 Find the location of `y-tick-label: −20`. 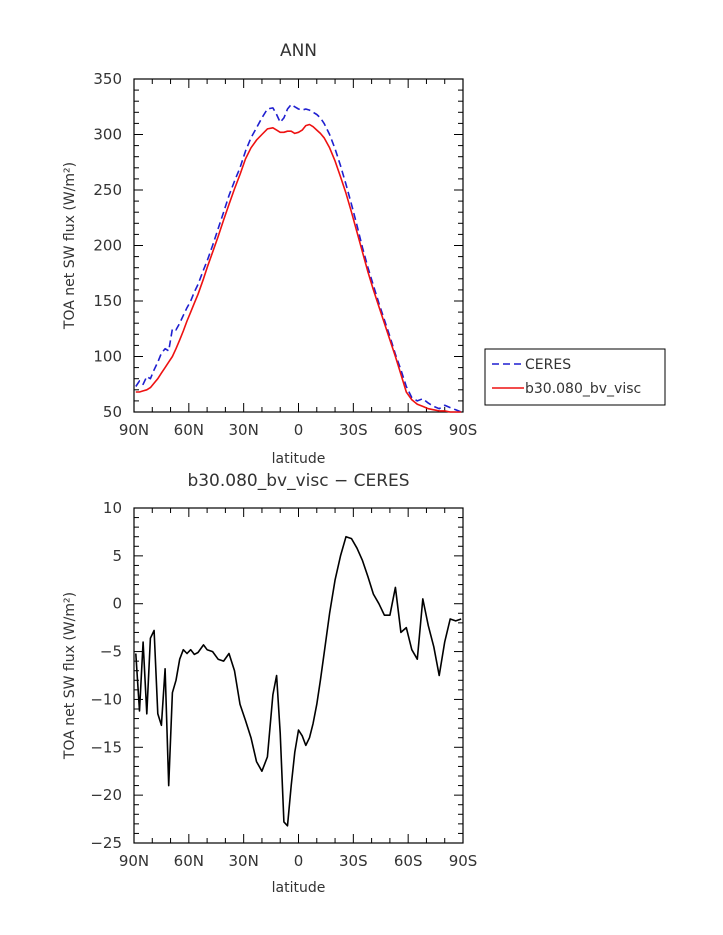

y-tick-label: −20 is located at coordinates (106, 795).